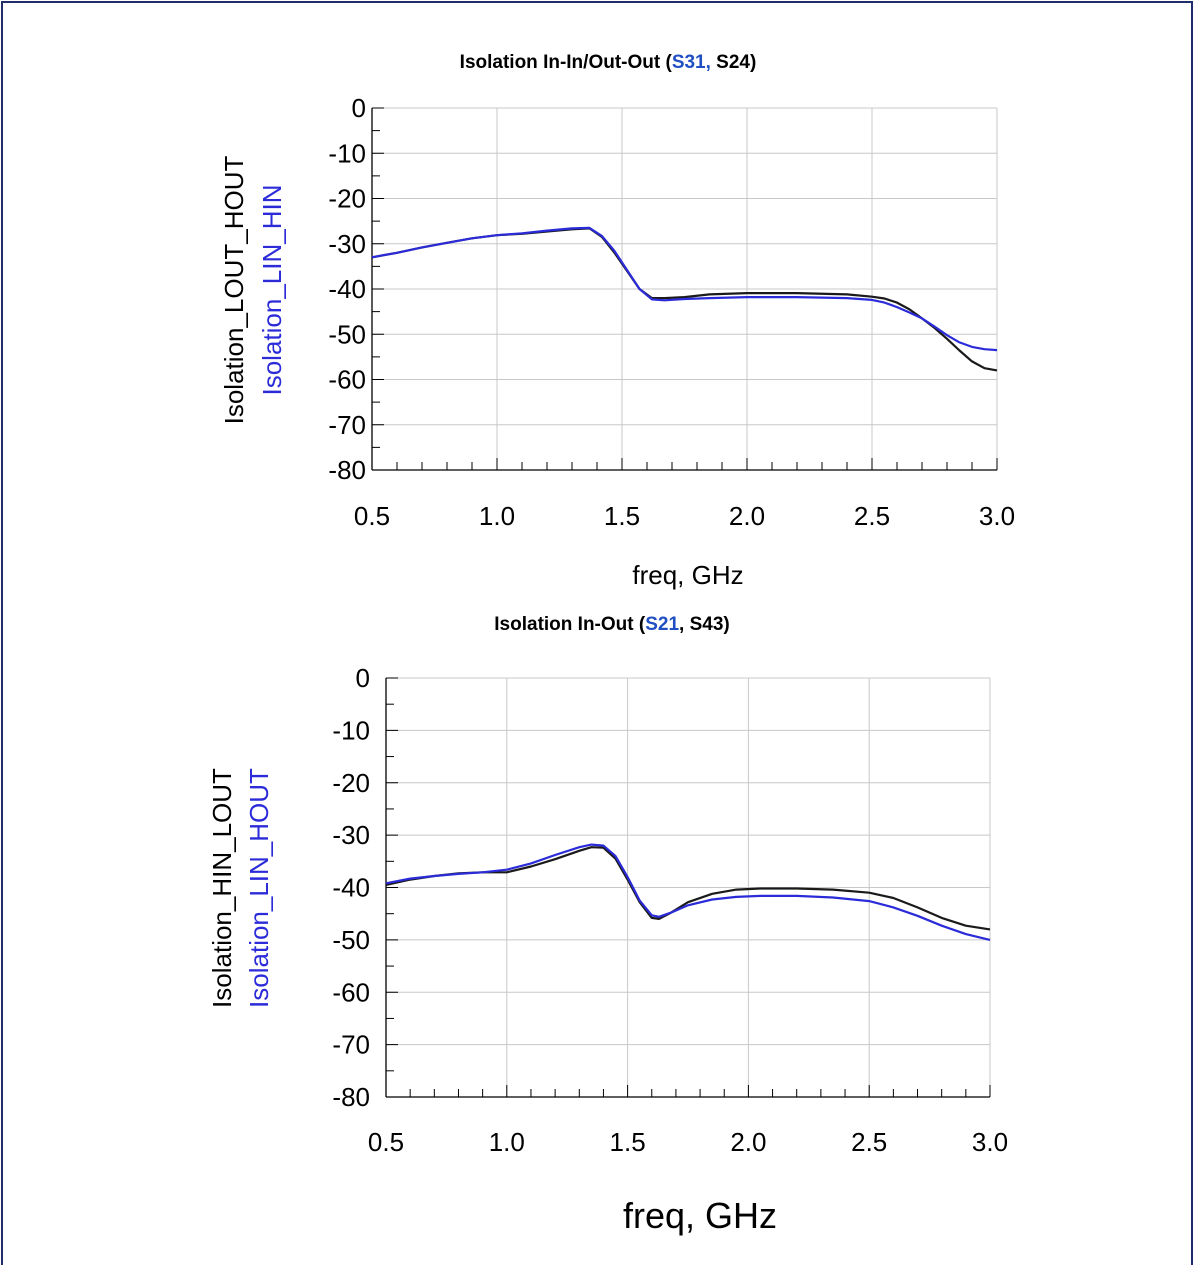  I want to click on chart-title-part: S31,, so click(691, 62).